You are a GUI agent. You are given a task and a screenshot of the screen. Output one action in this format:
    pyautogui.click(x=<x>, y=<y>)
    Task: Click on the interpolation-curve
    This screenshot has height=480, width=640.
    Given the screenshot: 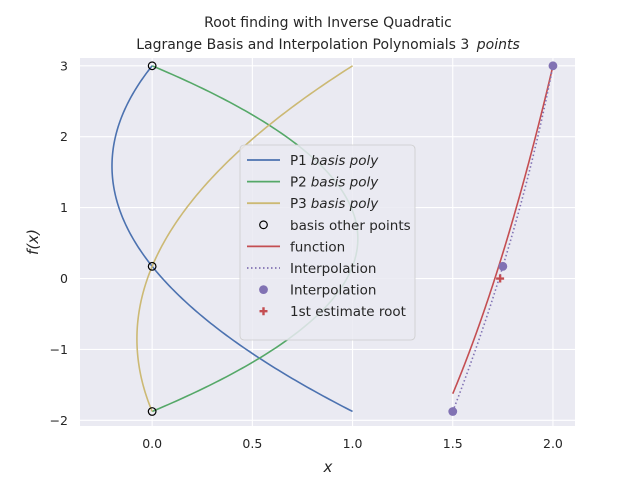 What is the action you would take?
    pyautogui.click(x=503, y=238)
    